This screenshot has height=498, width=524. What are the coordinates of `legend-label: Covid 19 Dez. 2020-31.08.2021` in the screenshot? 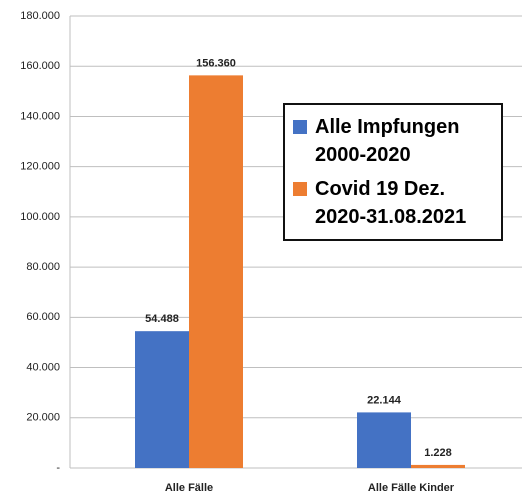 It's located at (391, 203).